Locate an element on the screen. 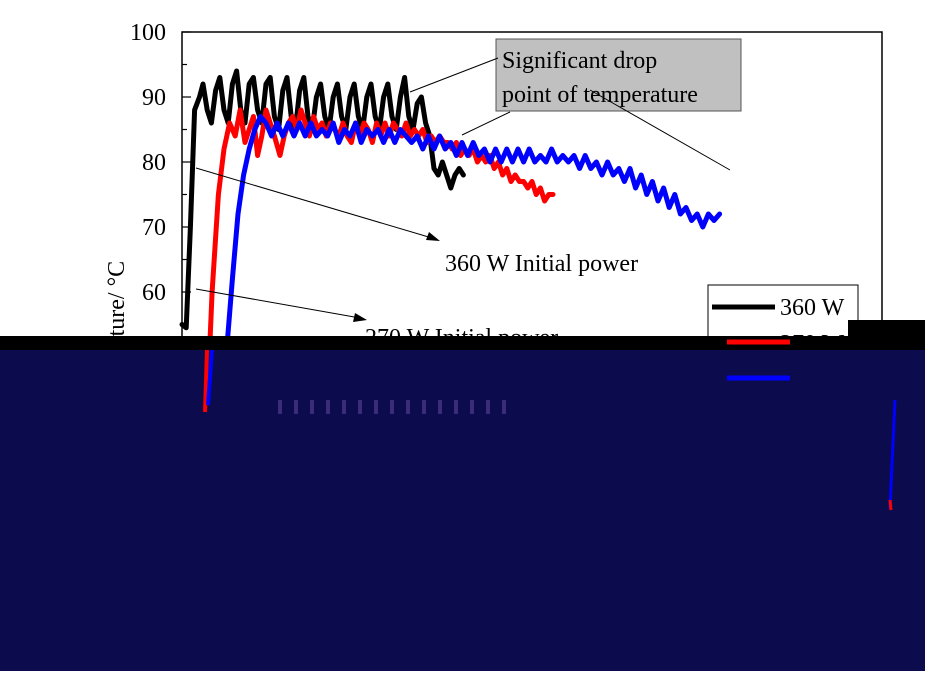  arrow-360-head is located at coordinates (433, 236).